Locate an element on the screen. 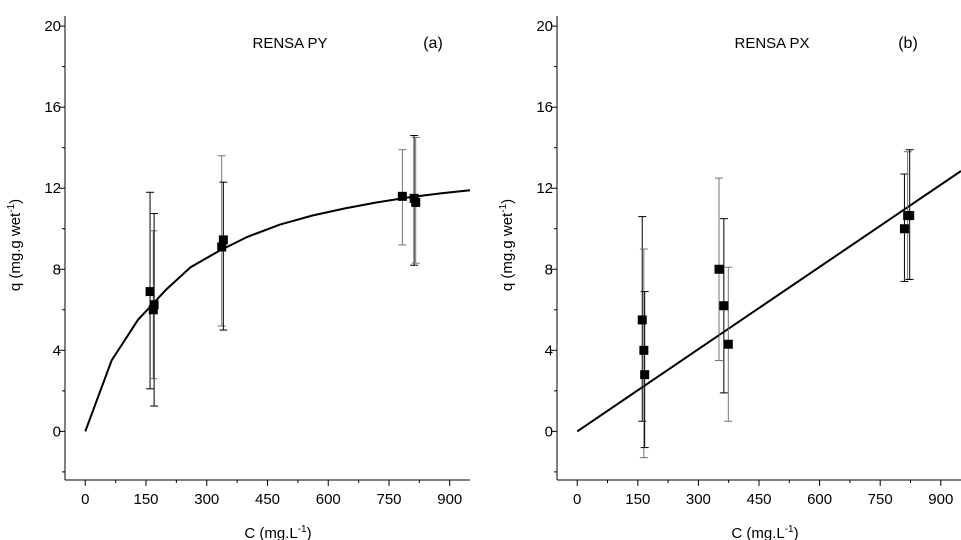 Image resolution: width=961 pixels, height=540 pixels. panel-a-title: RENSA PY is located at coordinates (289, 43).